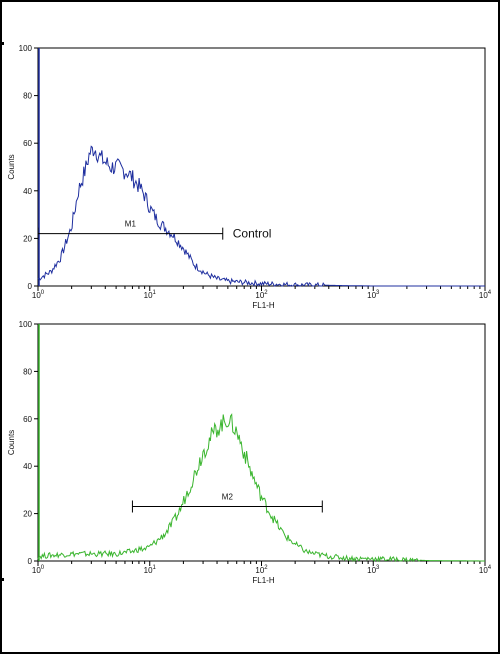 The height and width of the screenshot is (657, 500). Describe the element at coordinates (252, 234) in the screenshot. I see `gate-annotation: Control` at that location.